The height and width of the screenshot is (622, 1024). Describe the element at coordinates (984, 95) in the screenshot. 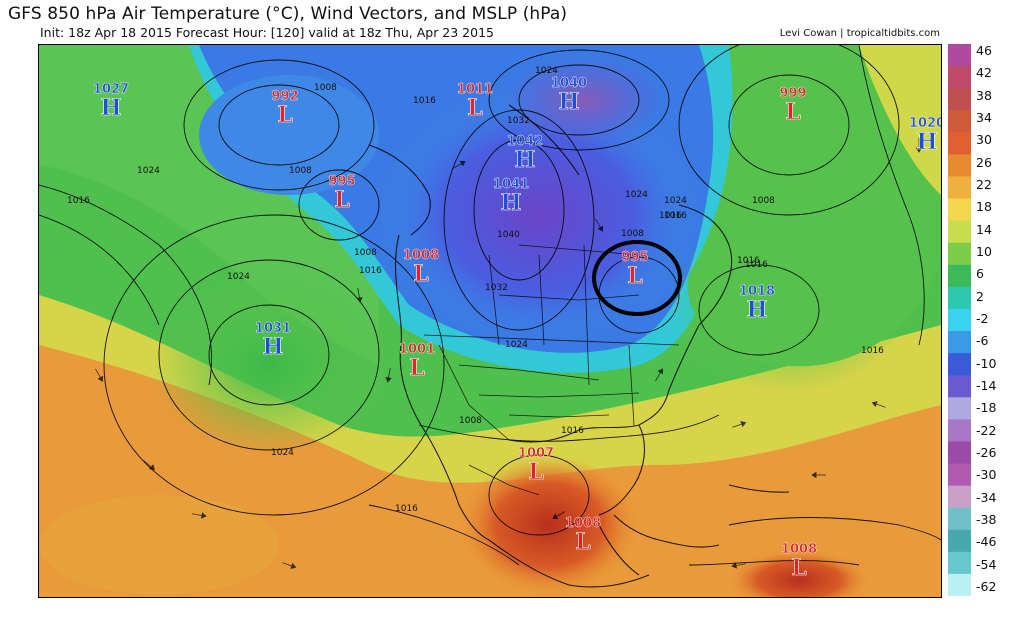

I see `colorbar-tick-label: 38` at that location.